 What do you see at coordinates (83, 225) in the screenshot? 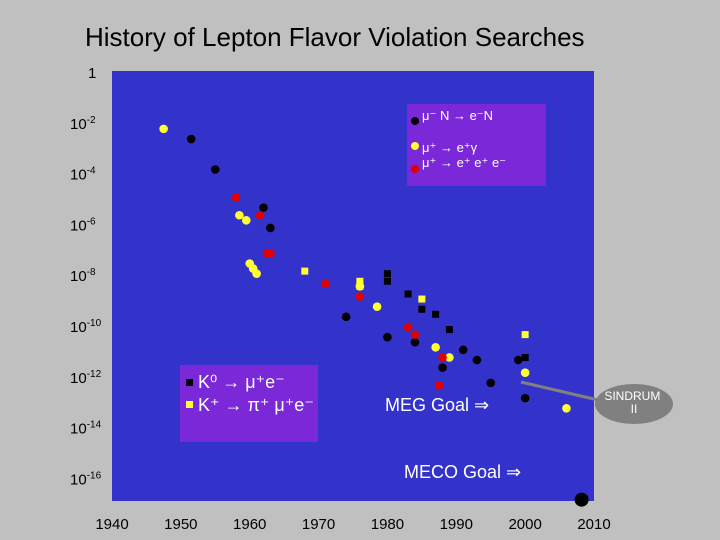
I see `y-tick-label: 10⁻⁶` at bounding box center [83, 225].